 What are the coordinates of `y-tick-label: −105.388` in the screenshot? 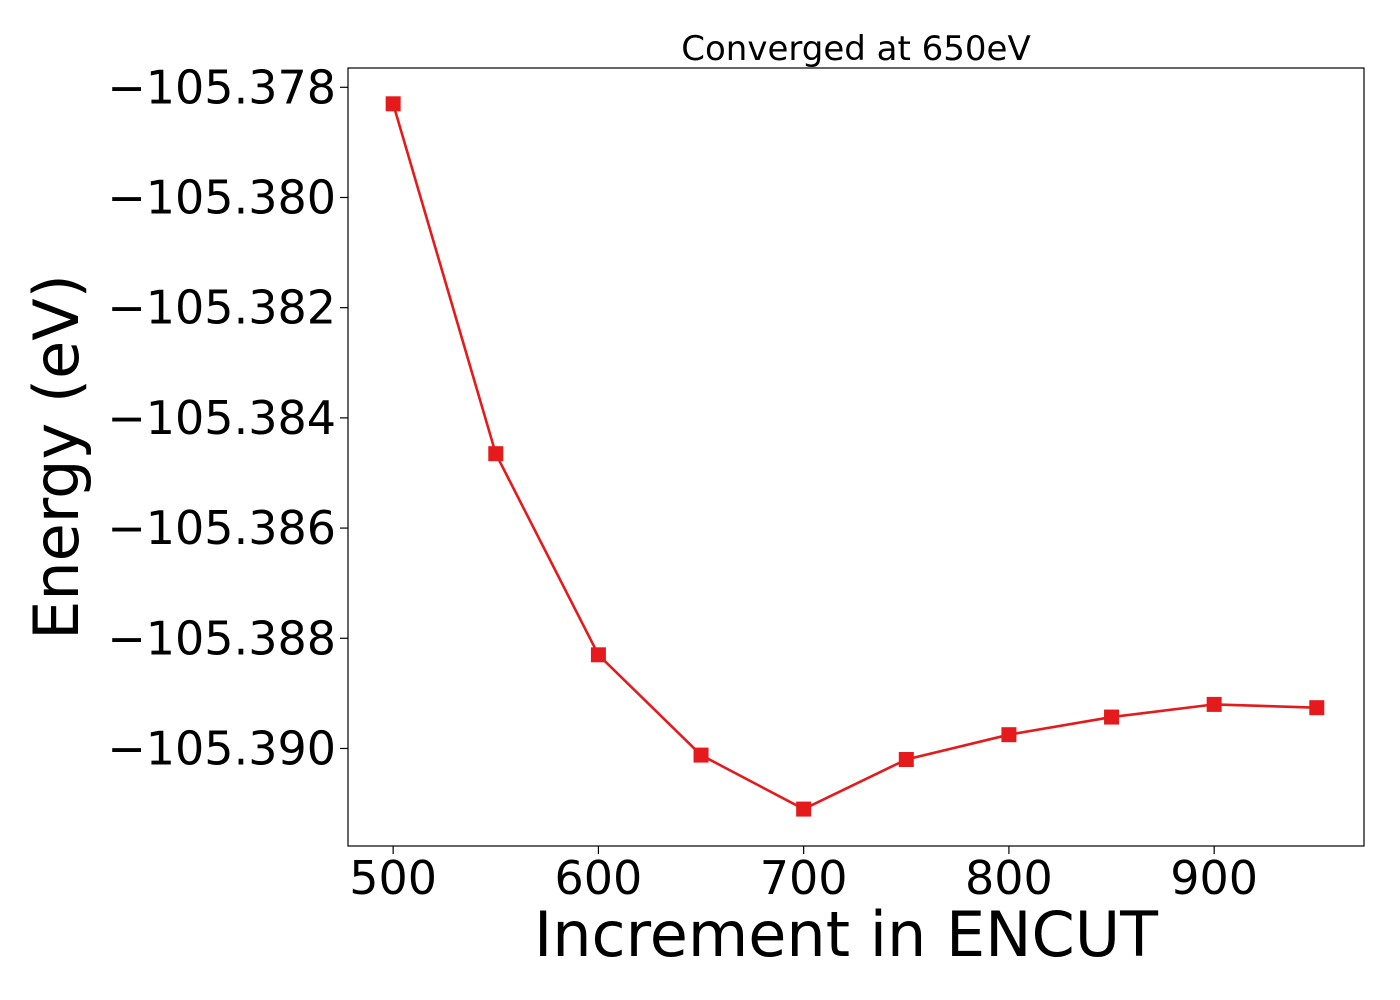 It's located at (221, 638).